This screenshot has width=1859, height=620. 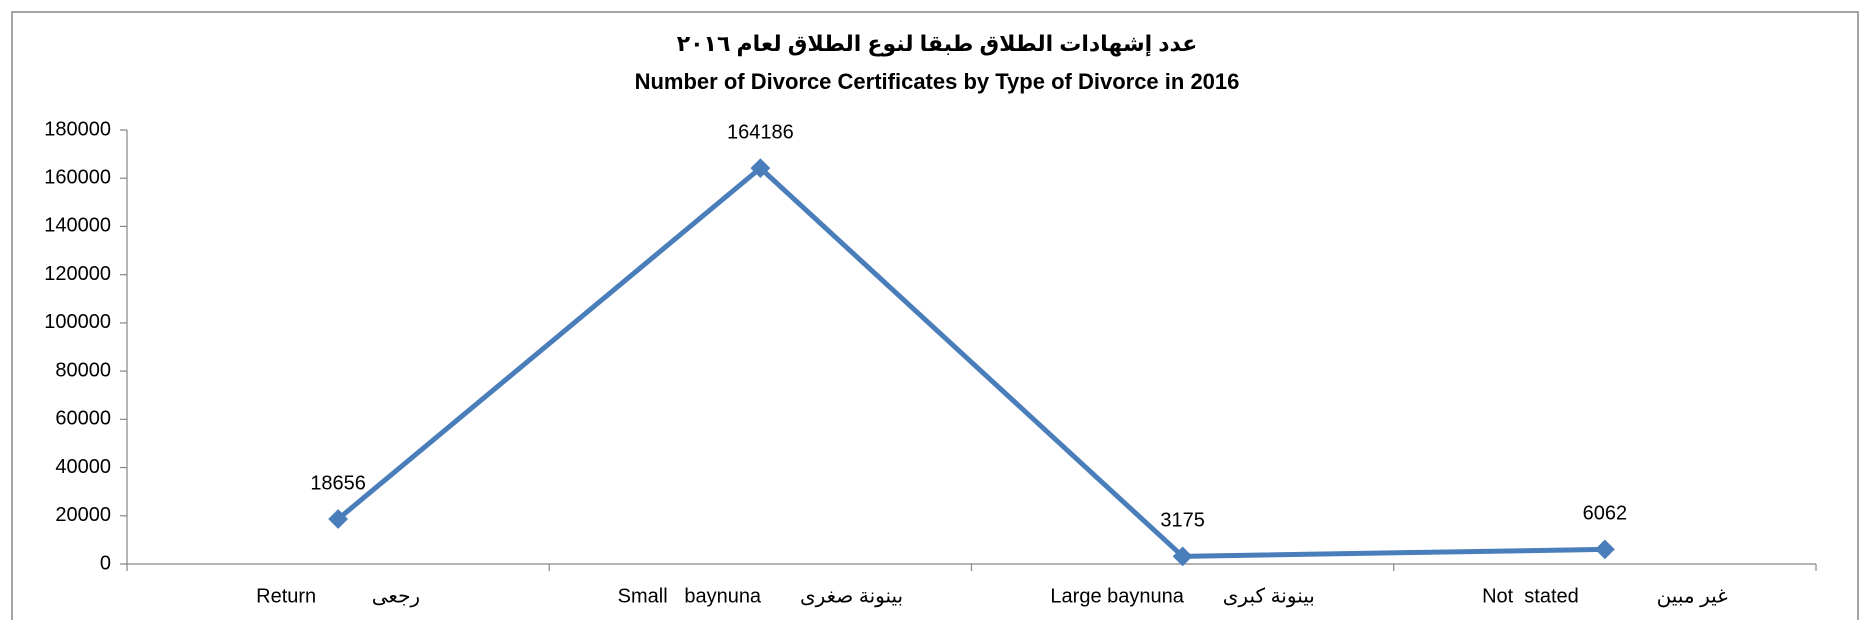 I want to click on y-tick-label: 100000, so click(x=77, y=322).